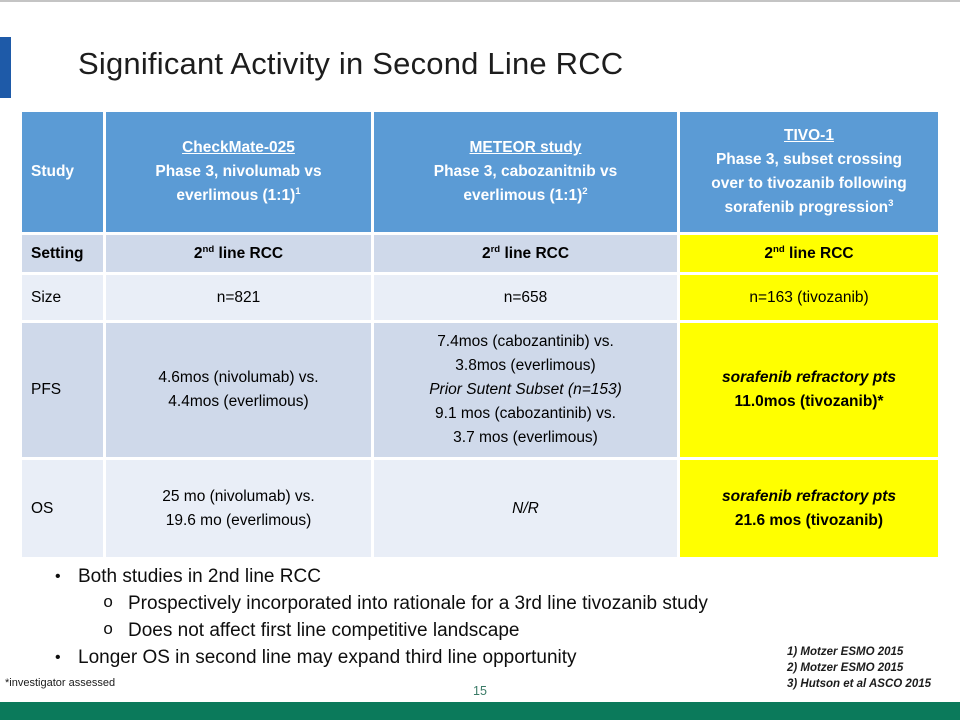  Describe the element at coordinates (480, 711) in the screenshot. I see `footer-bar` at that location.